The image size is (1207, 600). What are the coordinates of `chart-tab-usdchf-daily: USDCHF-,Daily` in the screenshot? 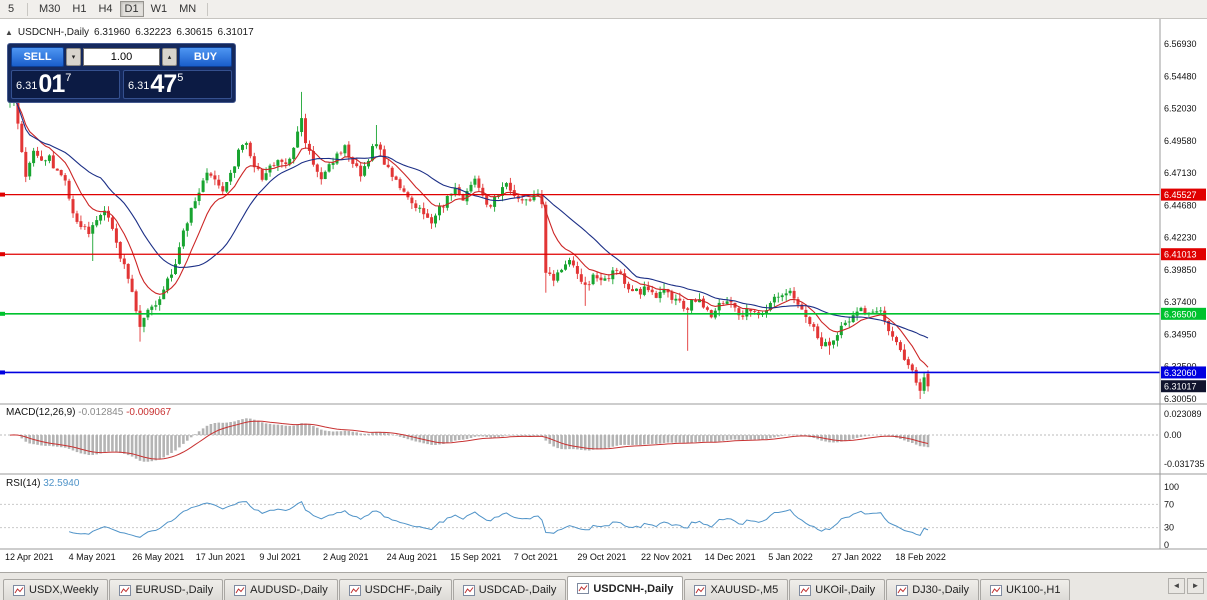 It's located at (395, 589).